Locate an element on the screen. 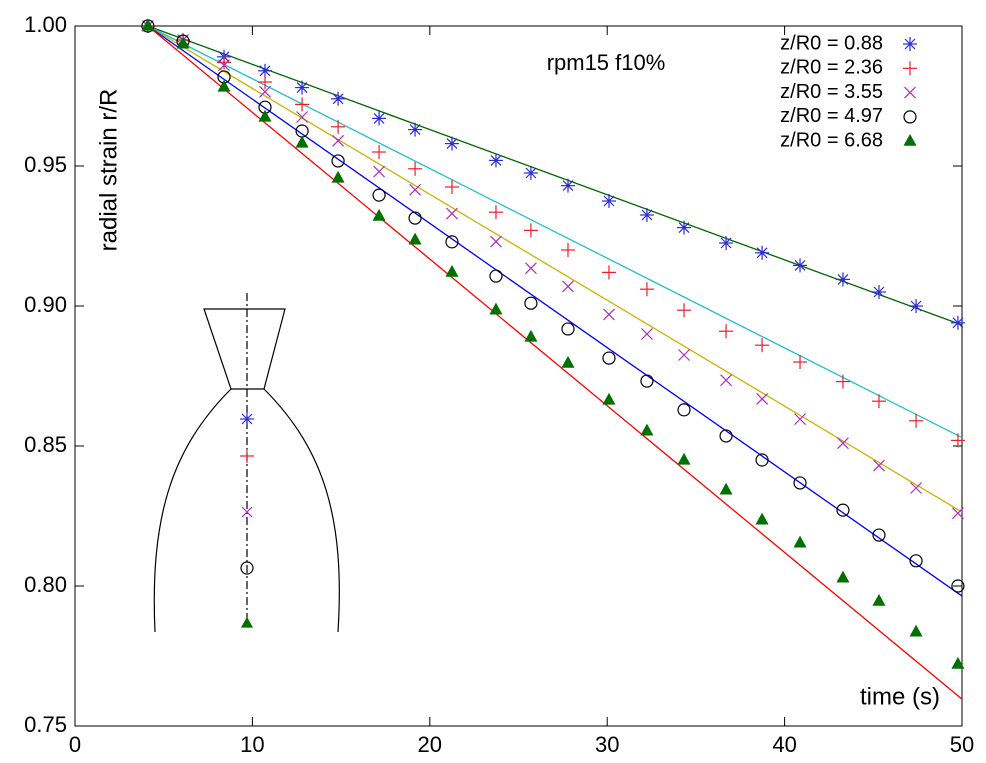  legend-label: z/R0 = 0.88 is located at coordinates (831, 43).